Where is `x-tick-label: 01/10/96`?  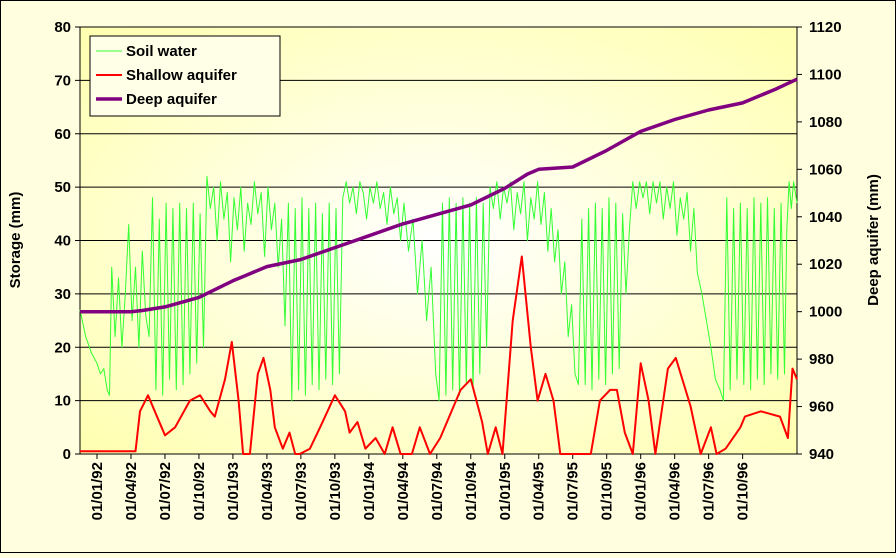
x-tick-label: 01/10/96 is located at coordinates (743, 491).